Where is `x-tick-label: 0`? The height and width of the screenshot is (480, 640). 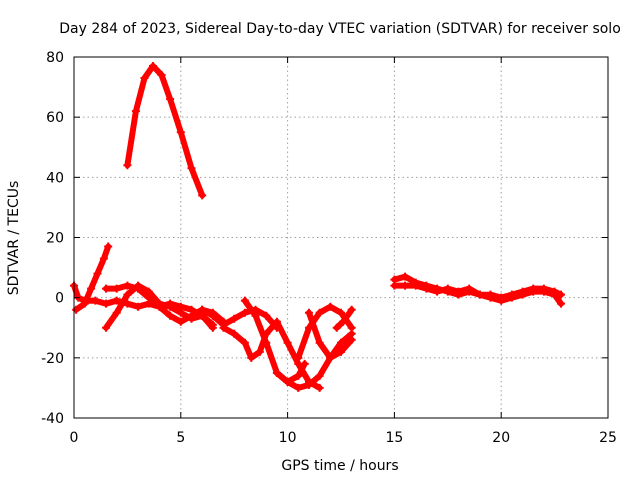 x-tick-label: 0 is located at coordinates (74, 438).